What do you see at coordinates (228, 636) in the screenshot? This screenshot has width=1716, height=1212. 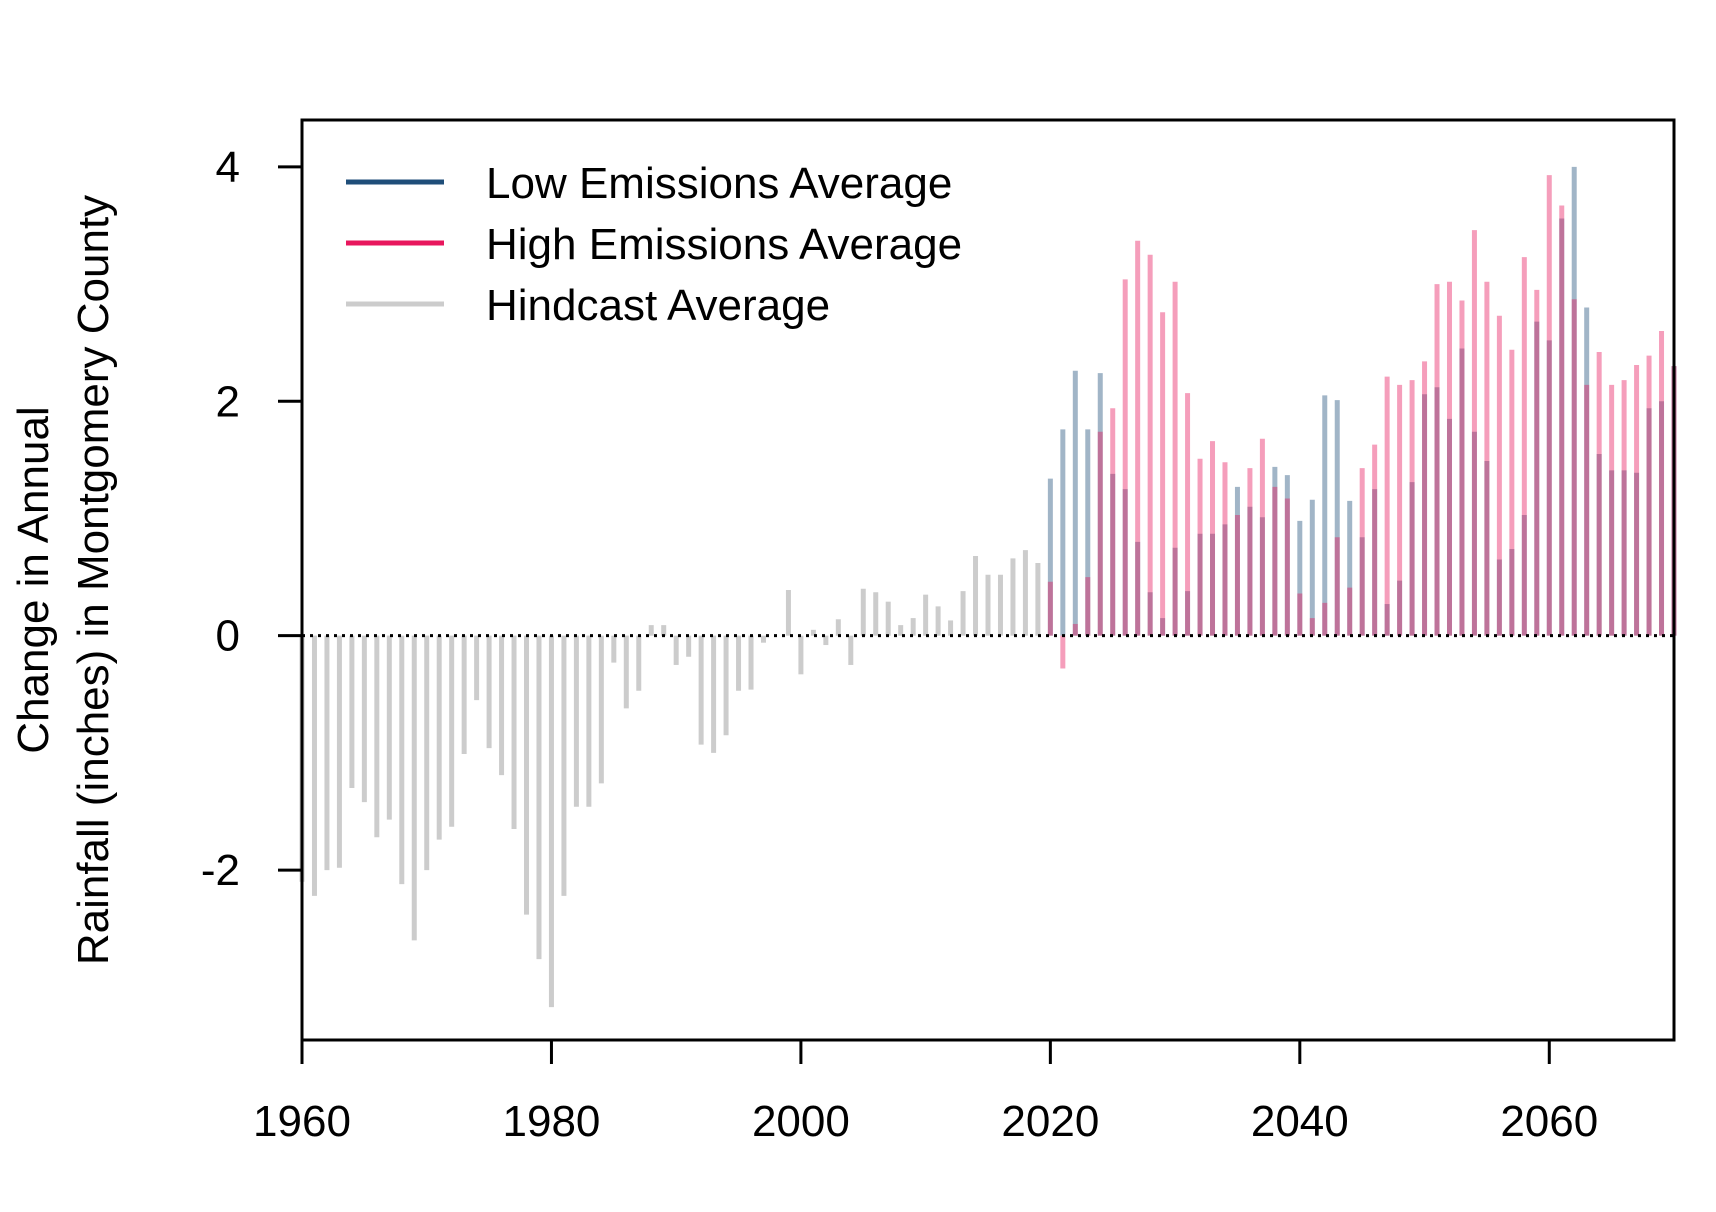 I see `y-tick-label: 0` at bounding box center [228, 636].